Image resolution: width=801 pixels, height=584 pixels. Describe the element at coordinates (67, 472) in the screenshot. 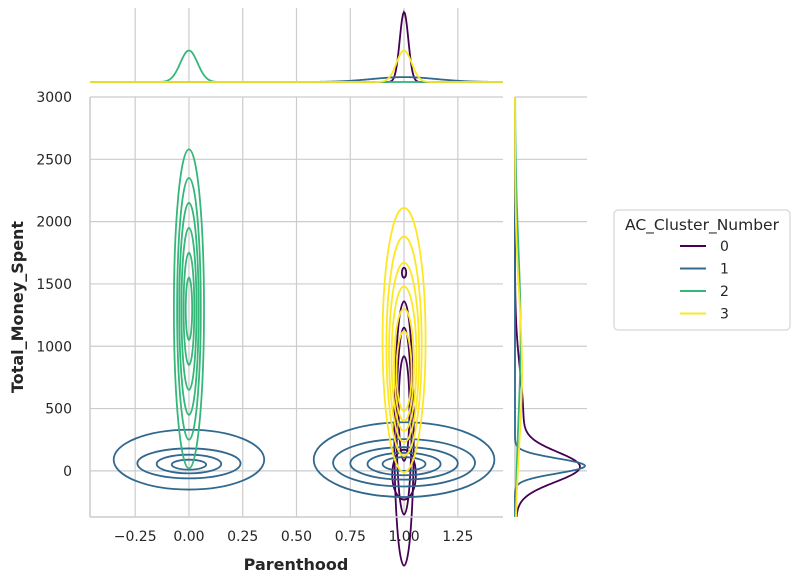

I see `y-tick-label: 0` at that location.